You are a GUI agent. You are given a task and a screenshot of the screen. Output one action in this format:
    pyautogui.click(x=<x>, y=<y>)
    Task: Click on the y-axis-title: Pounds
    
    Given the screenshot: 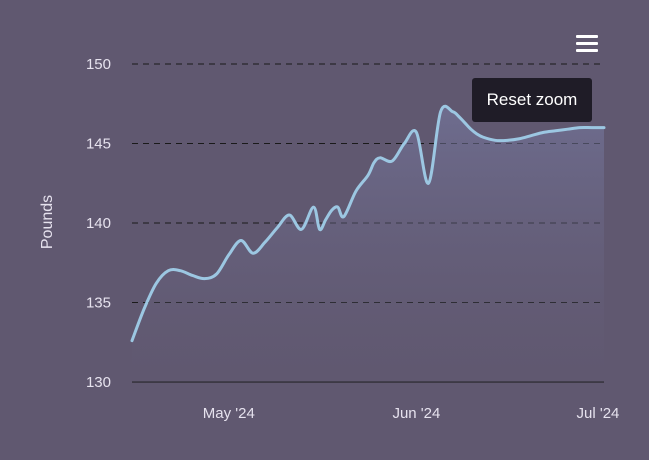 What is the action you would take?
    pyautogui.click(x=47, y=222)
    